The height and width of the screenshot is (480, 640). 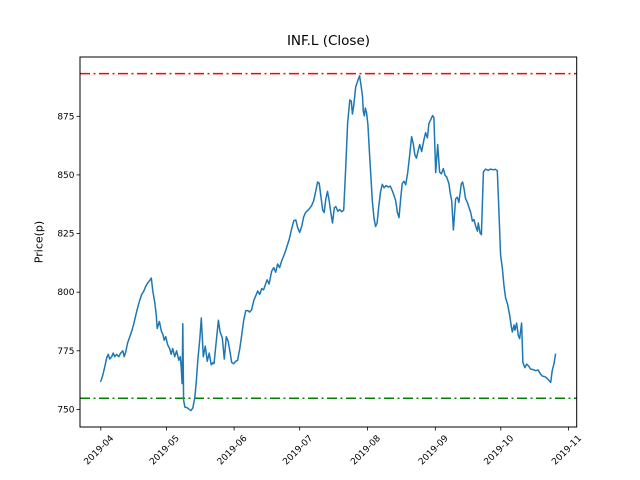 What do you see at coordinates (39, 242) in the screenshot?
I see `y-axis-label: Price(p)` at bounding box center [39, 242].